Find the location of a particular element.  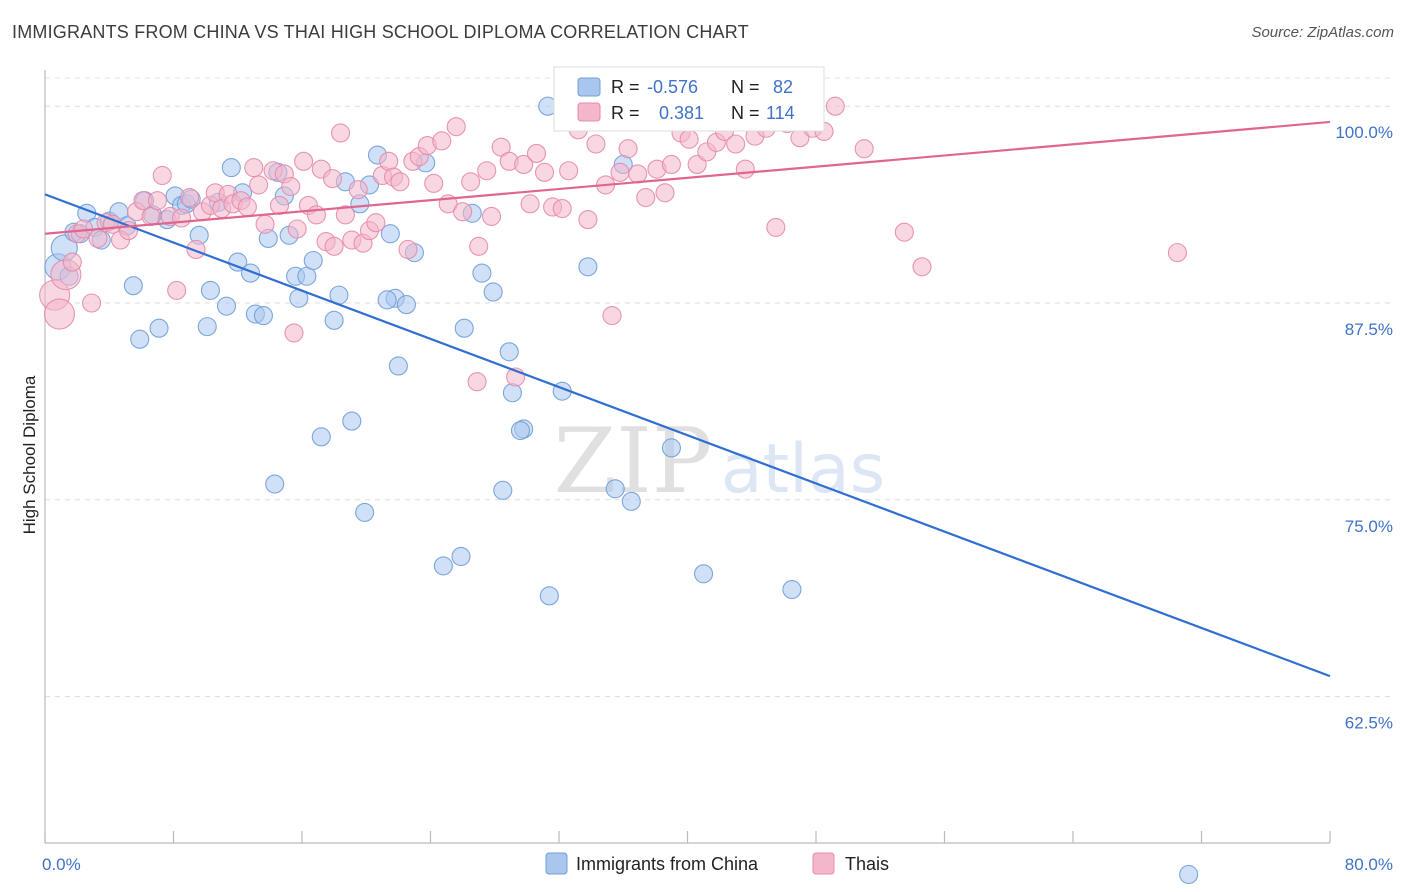

legend-r-label-thais: R = is located at coordinates (625, 113).